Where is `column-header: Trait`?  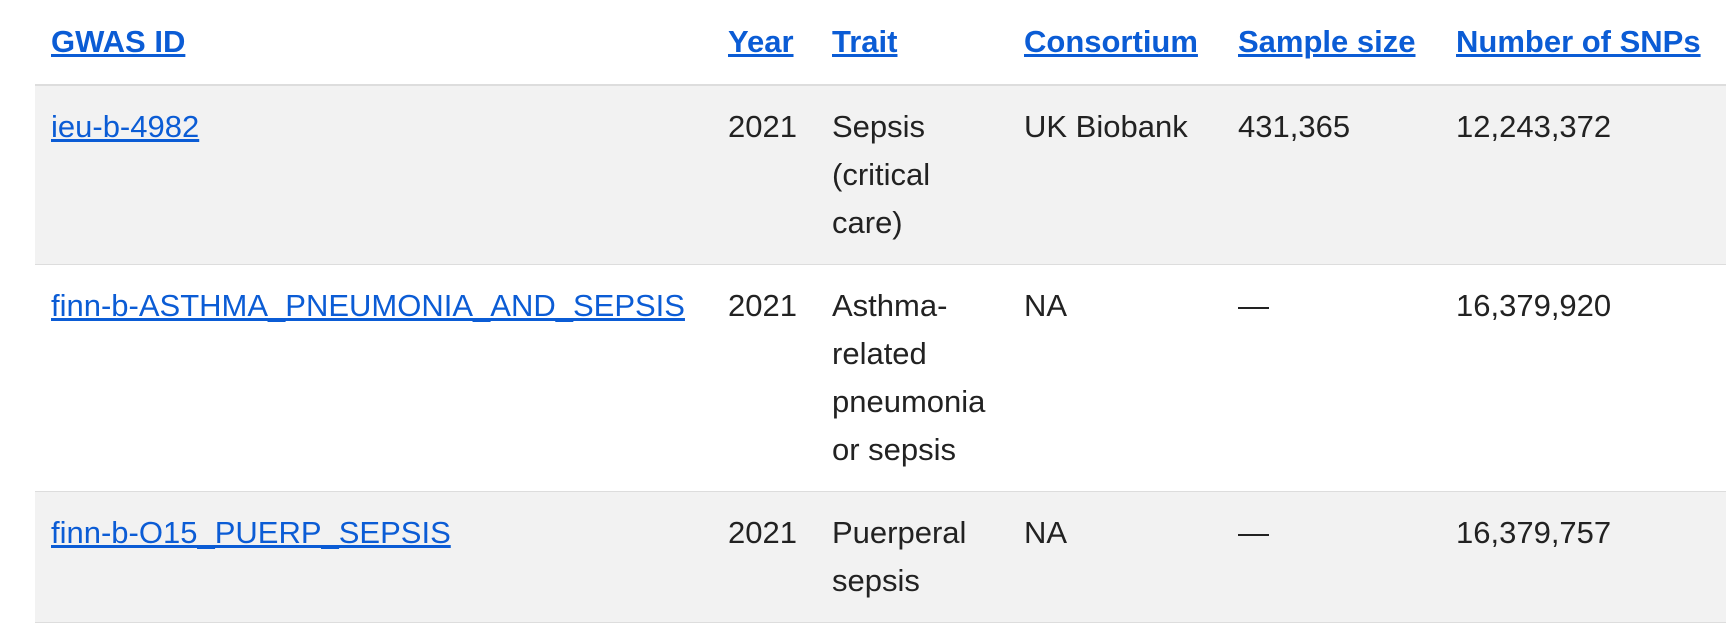 column-header: Trait is located at coordinates (912, 43).